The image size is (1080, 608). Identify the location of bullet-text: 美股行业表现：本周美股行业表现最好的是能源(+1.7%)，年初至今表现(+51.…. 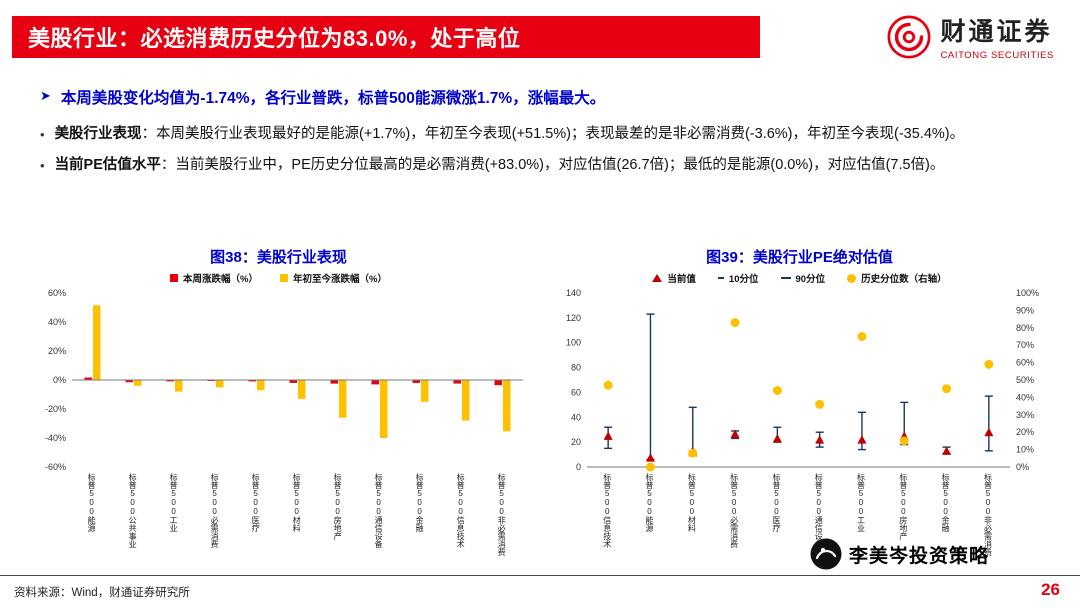
(510, 134).